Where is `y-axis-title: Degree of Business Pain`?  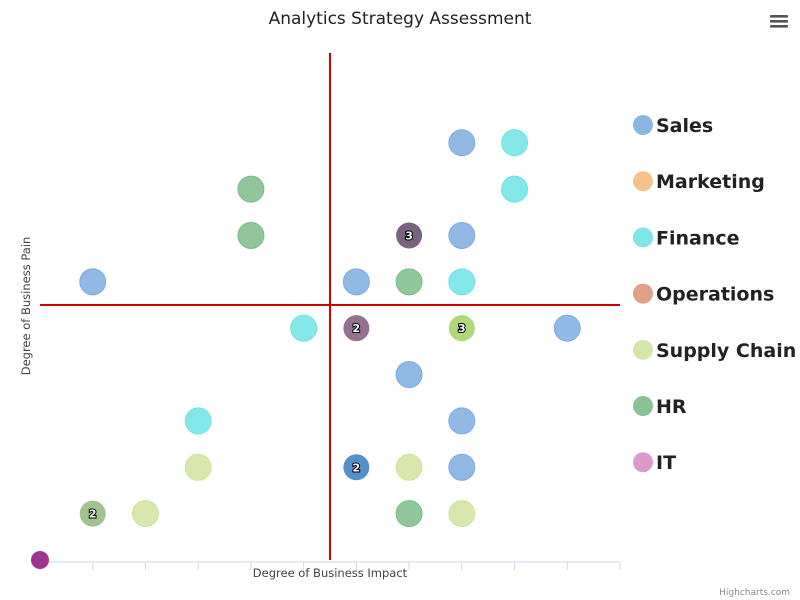 y-axis-title: Degree of Business Pain is located at coordinates (26, 306).